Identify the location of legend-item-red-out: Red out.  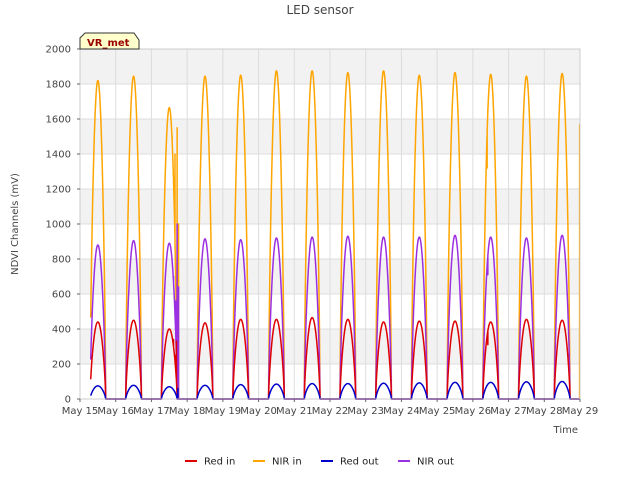
(350, 462).